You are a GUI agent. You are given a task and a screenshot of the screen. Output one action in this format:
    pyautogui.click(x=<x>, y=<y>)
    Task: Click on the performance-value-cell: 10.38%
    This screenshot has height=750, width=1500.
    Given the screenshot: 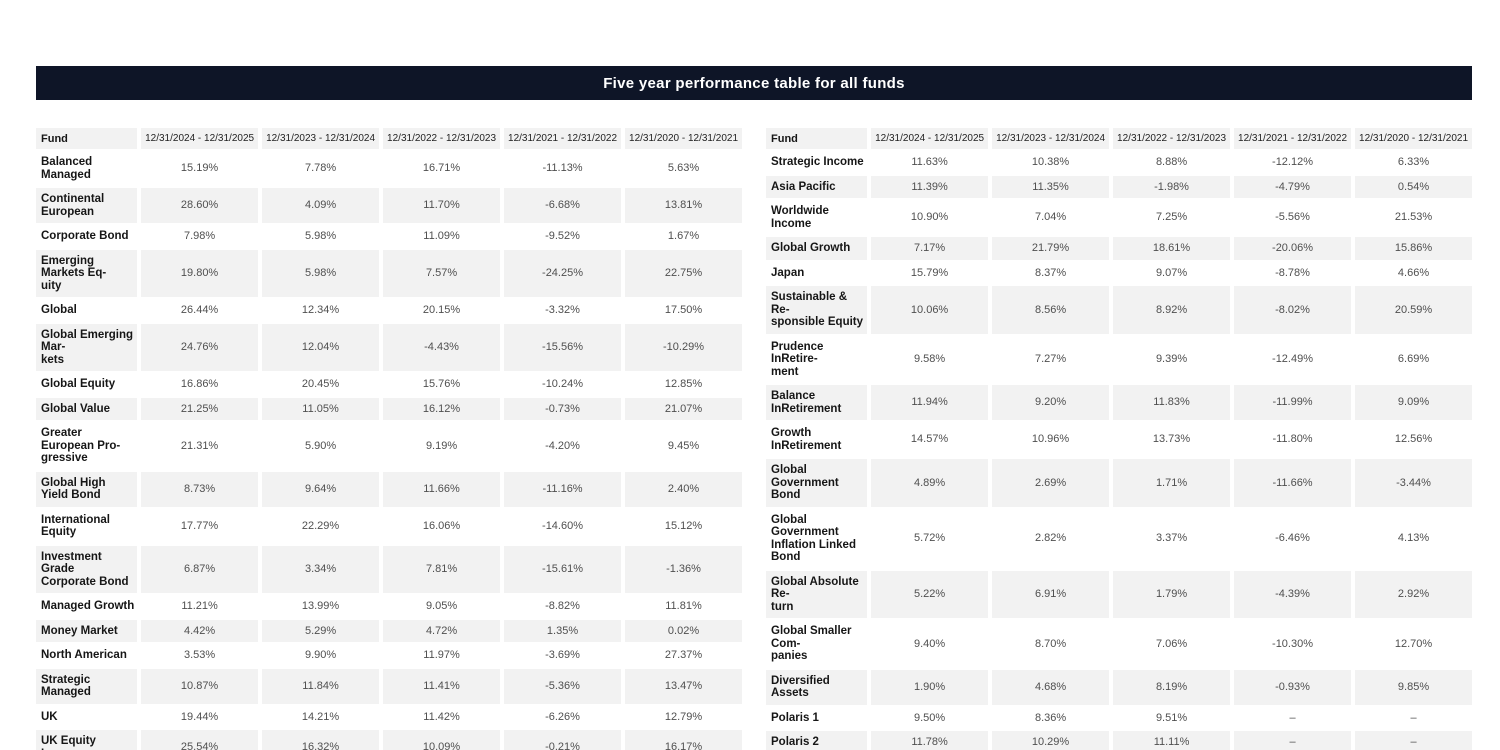 What is the action you would take?
    pyautogui.click(x=1050, y=162)
    